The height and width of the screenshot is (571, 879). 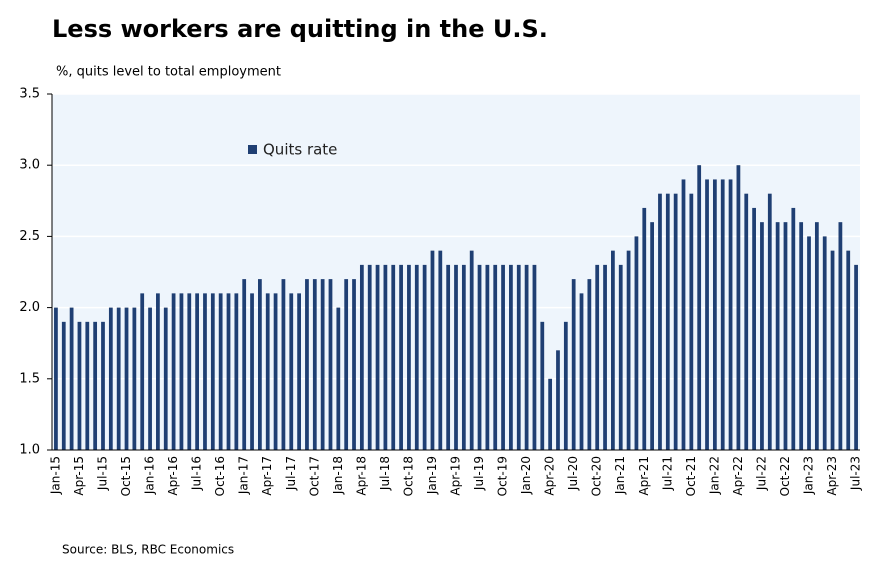 What do you see at coordinates (55, 475) in the screenshot?
I see `x-tick-label: Jan-15` at bounding box center [55, 475].